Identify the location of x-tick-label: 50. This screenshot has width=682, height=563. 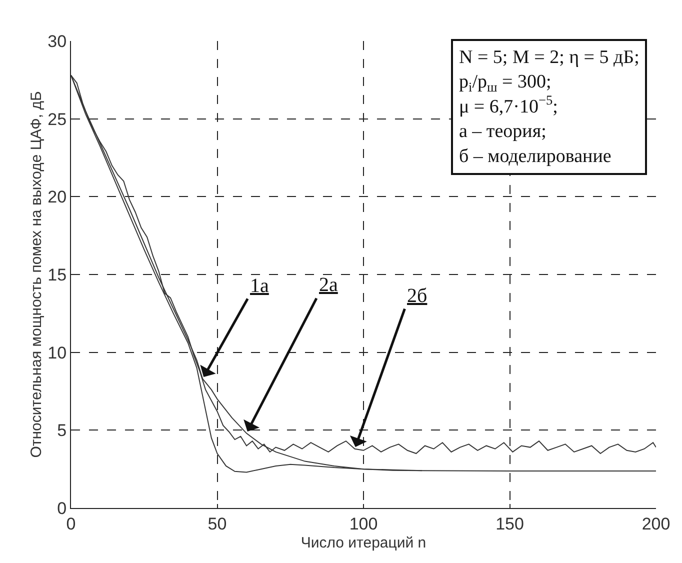
(217, 524).